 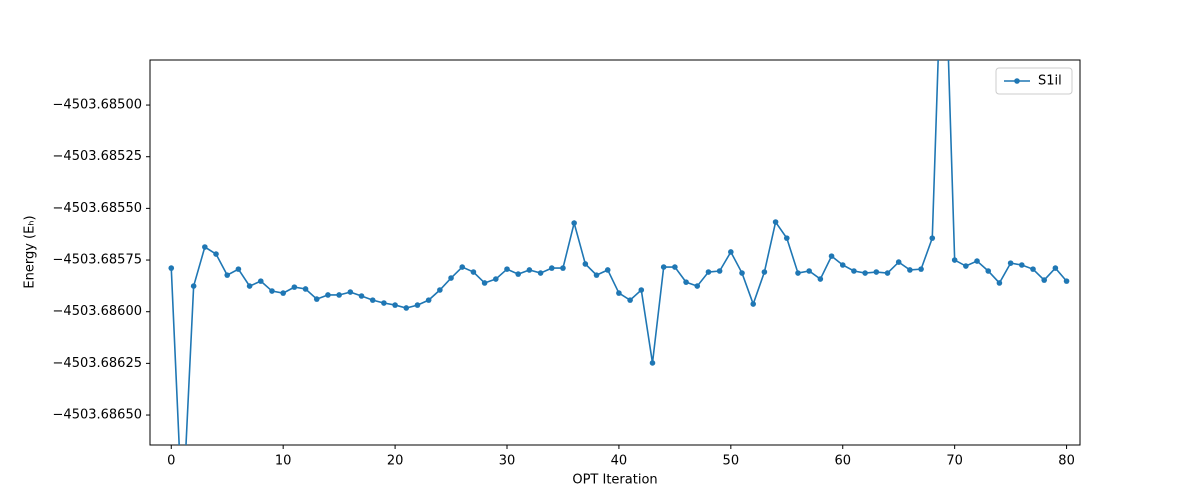 I want to click on x-tick-label: 50, so click(x=731, y=461).